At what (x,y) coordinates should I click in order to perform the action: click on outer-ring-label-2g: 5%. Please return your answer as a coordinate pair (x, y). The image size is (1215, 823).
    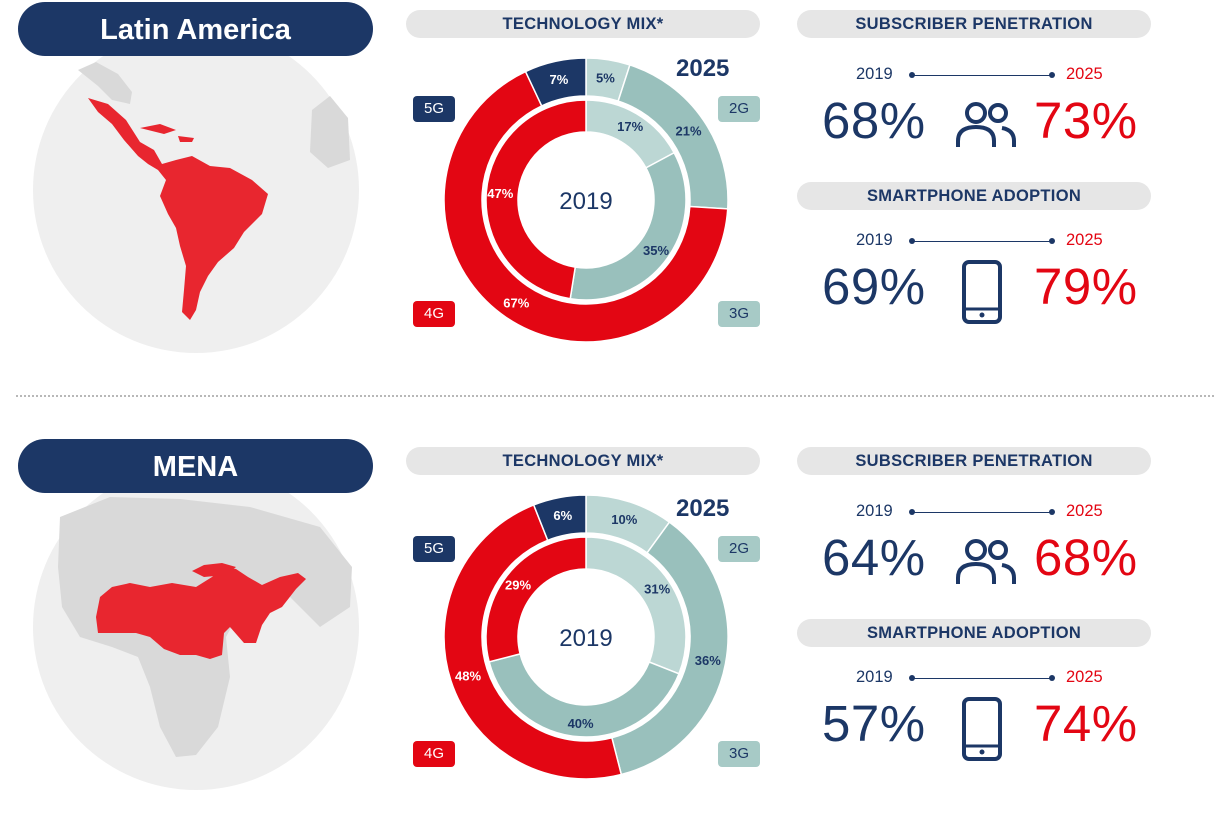
    Looking at the image, I should click on (605, 78).